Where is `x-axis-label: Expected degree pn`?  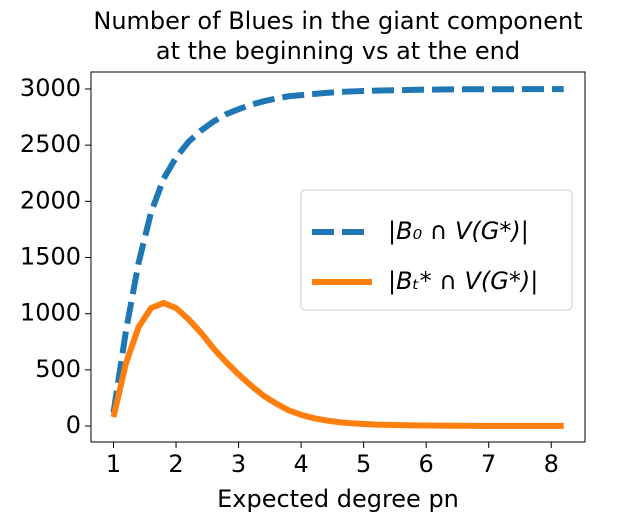 x-axis-label: Expected degree pn is located at coordinates (338, 499).